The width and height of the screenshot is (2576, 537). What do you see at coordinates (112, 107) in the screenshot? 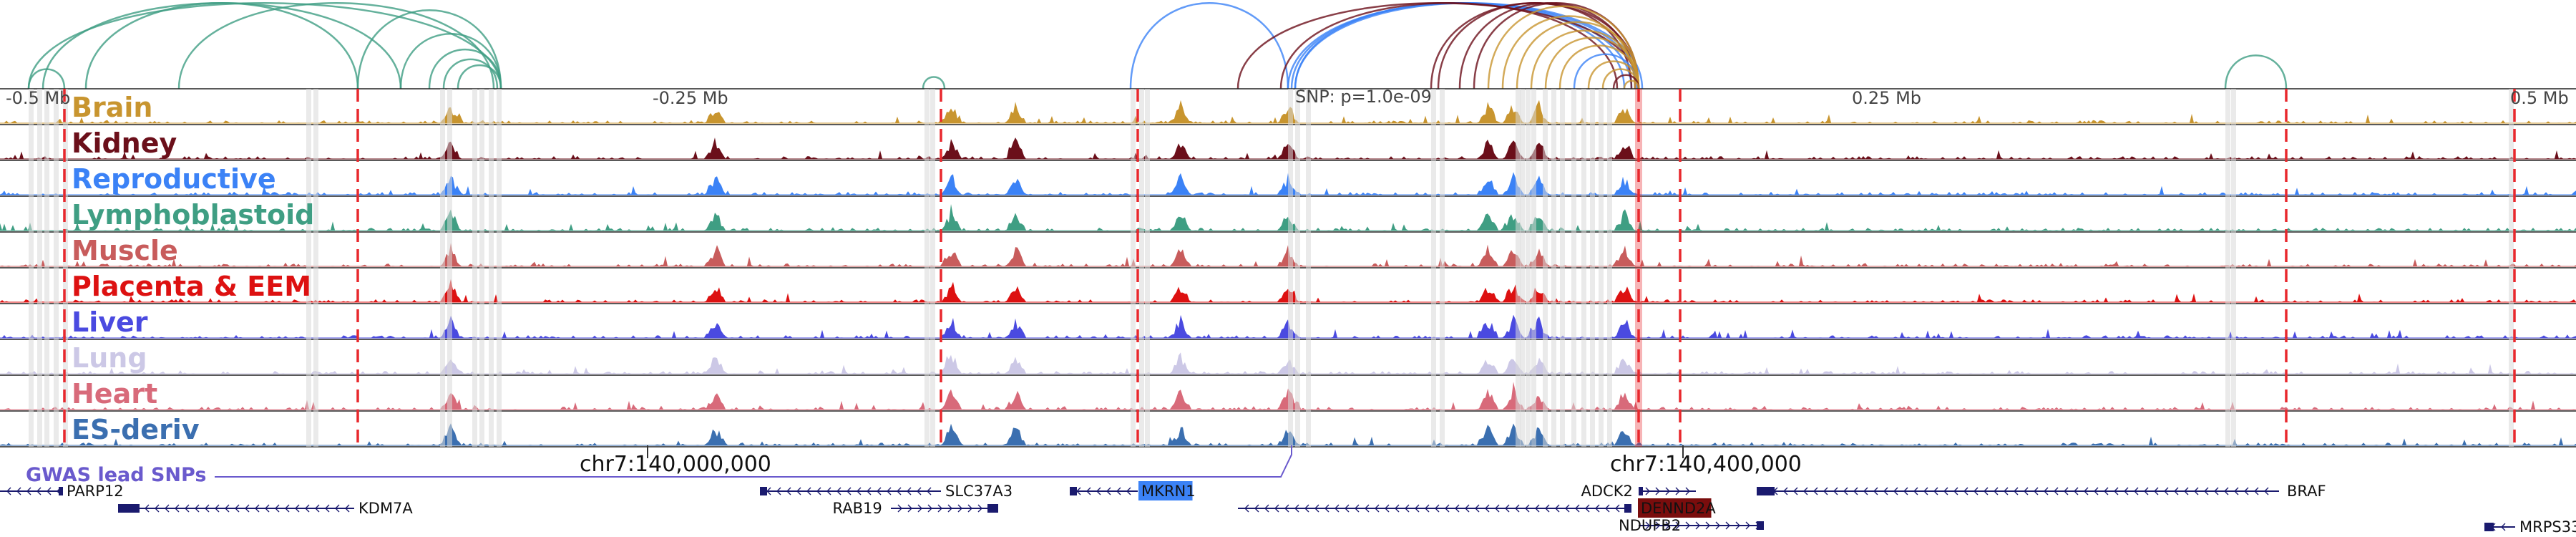
I see `track-label-brain: Brain` at bounding box center [112, 107].